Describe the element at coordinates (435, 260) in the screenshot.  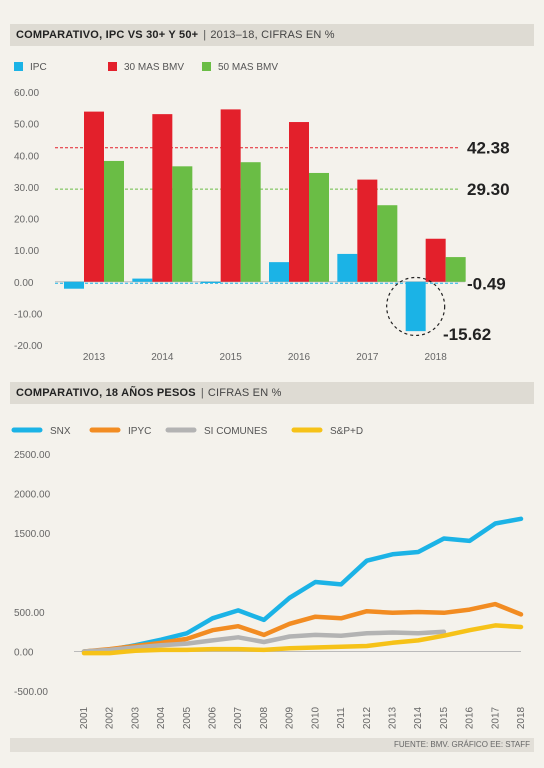
I see `bar-30-mas-bmv-2018` at that location.